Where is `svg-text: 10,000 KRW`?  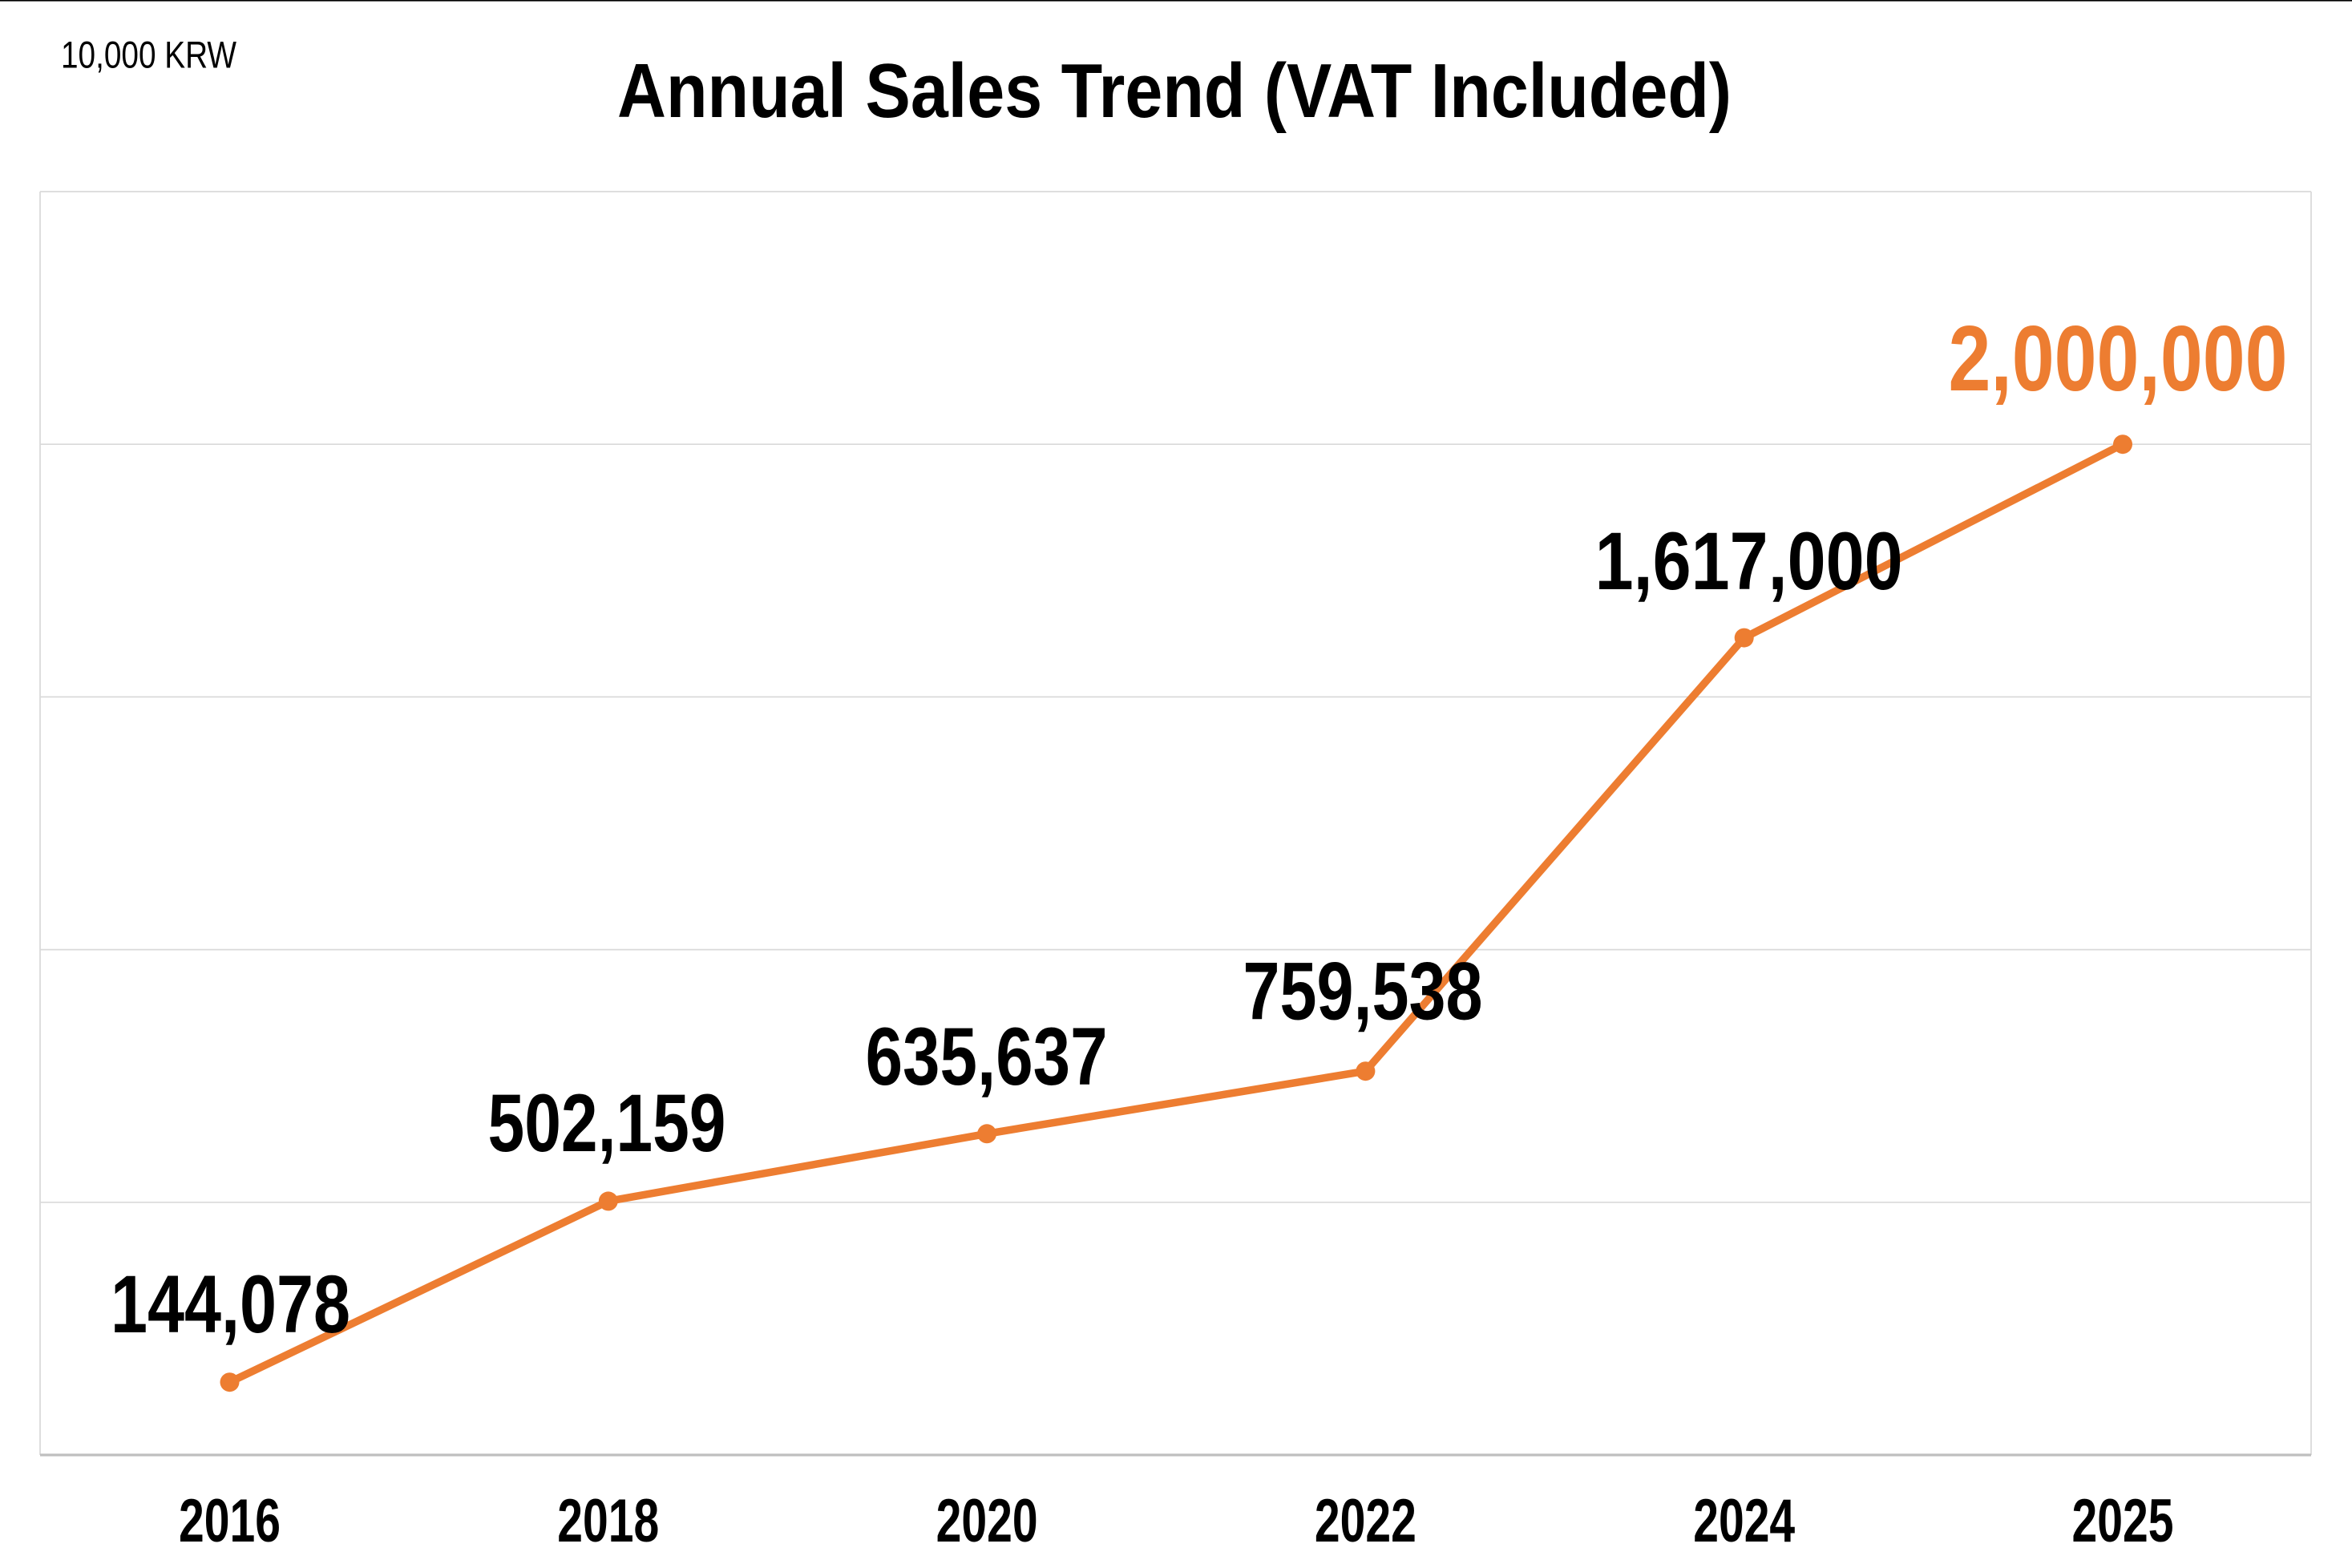 svg-text: 10,000 KRW is located at coordinates (149, 55).